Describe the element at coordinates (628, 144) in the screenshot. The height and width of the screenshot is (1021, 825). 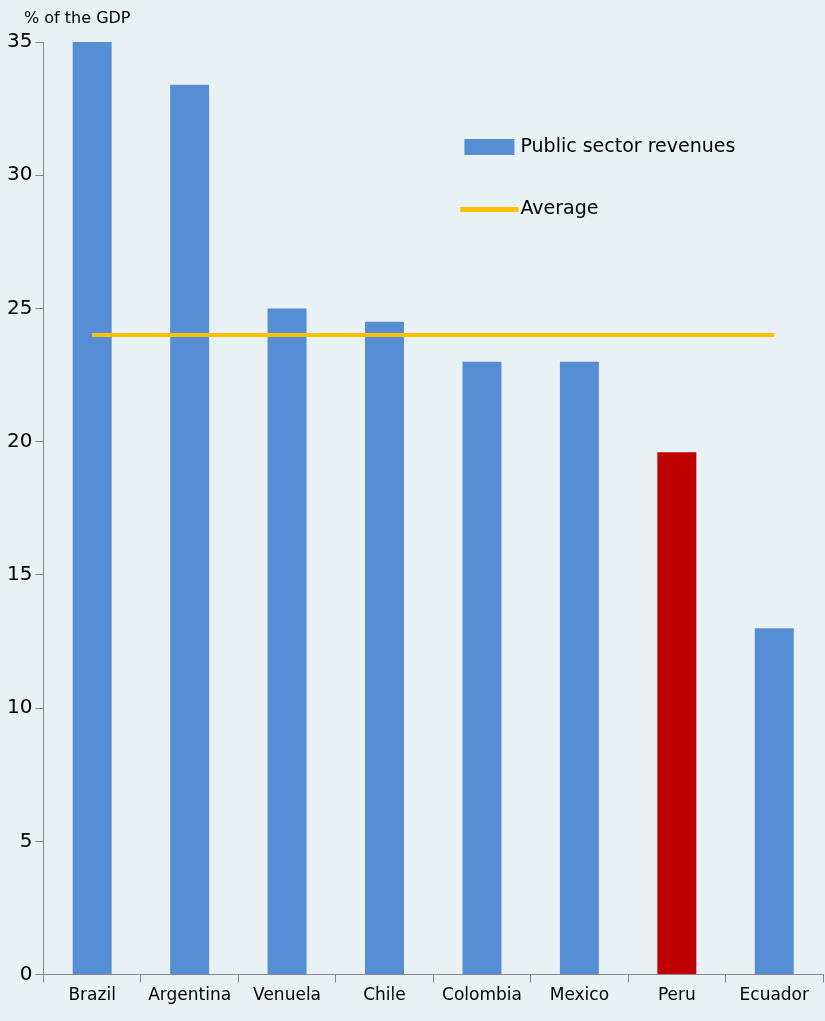
I see `legend-label: Public sector revenues` at that location.